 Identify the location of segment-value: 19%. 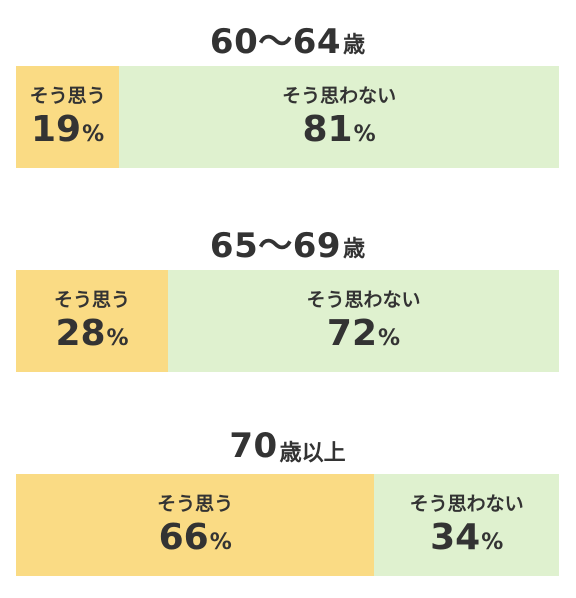
(67, 130).